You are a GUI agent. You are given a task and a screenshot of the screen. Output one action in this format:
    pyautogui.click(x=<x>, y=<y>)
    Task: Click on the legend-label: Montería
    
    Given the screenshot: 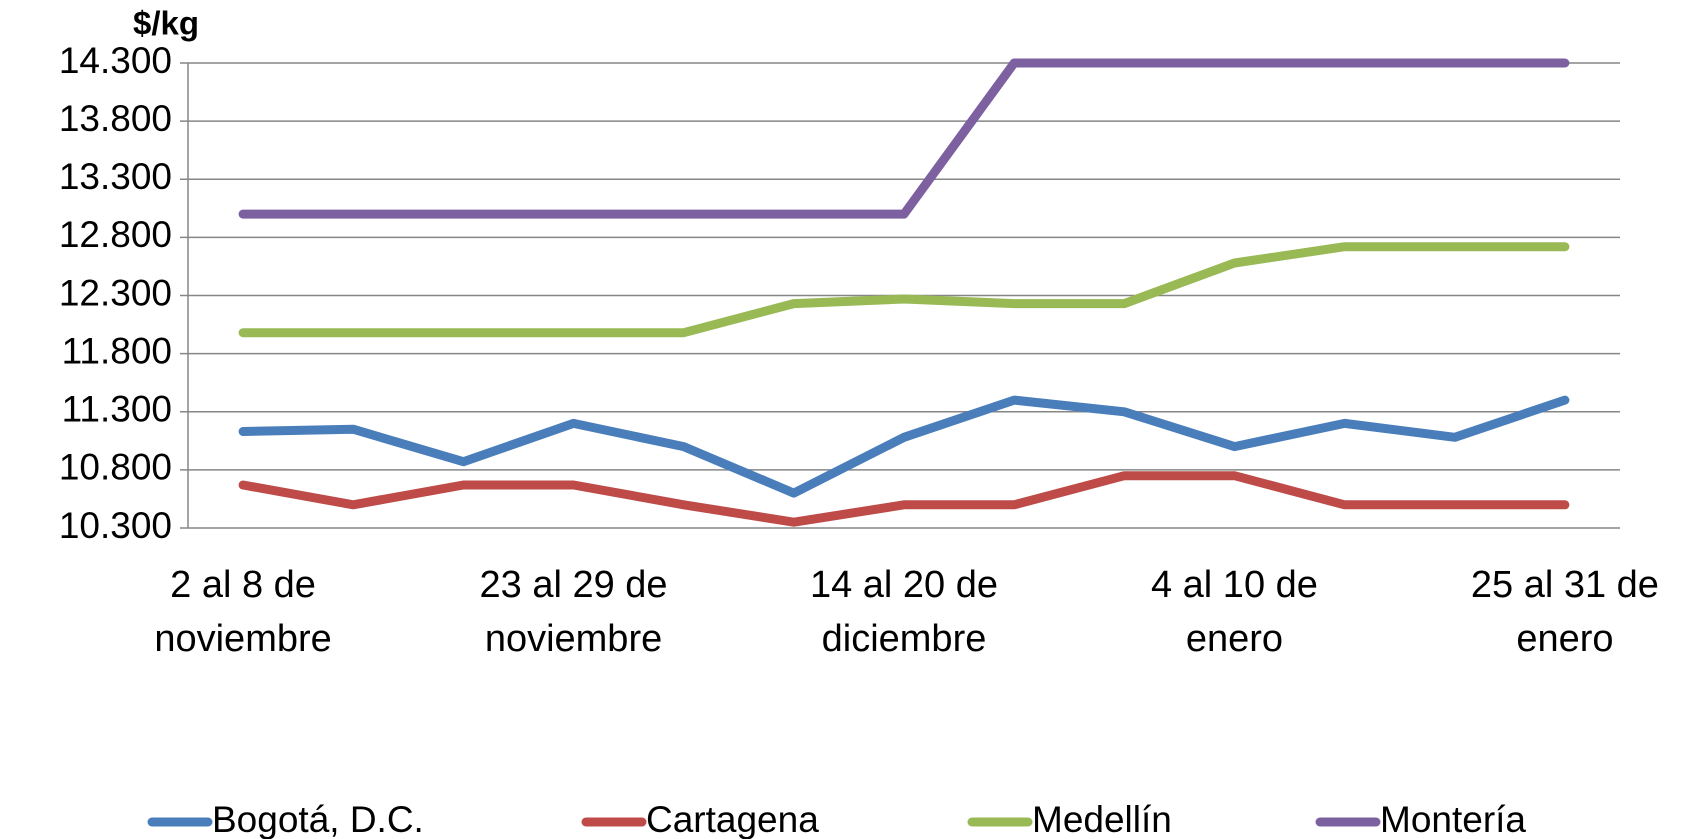 What is the action you would take?
    pyautogui.click(x=1453, y=819)
    